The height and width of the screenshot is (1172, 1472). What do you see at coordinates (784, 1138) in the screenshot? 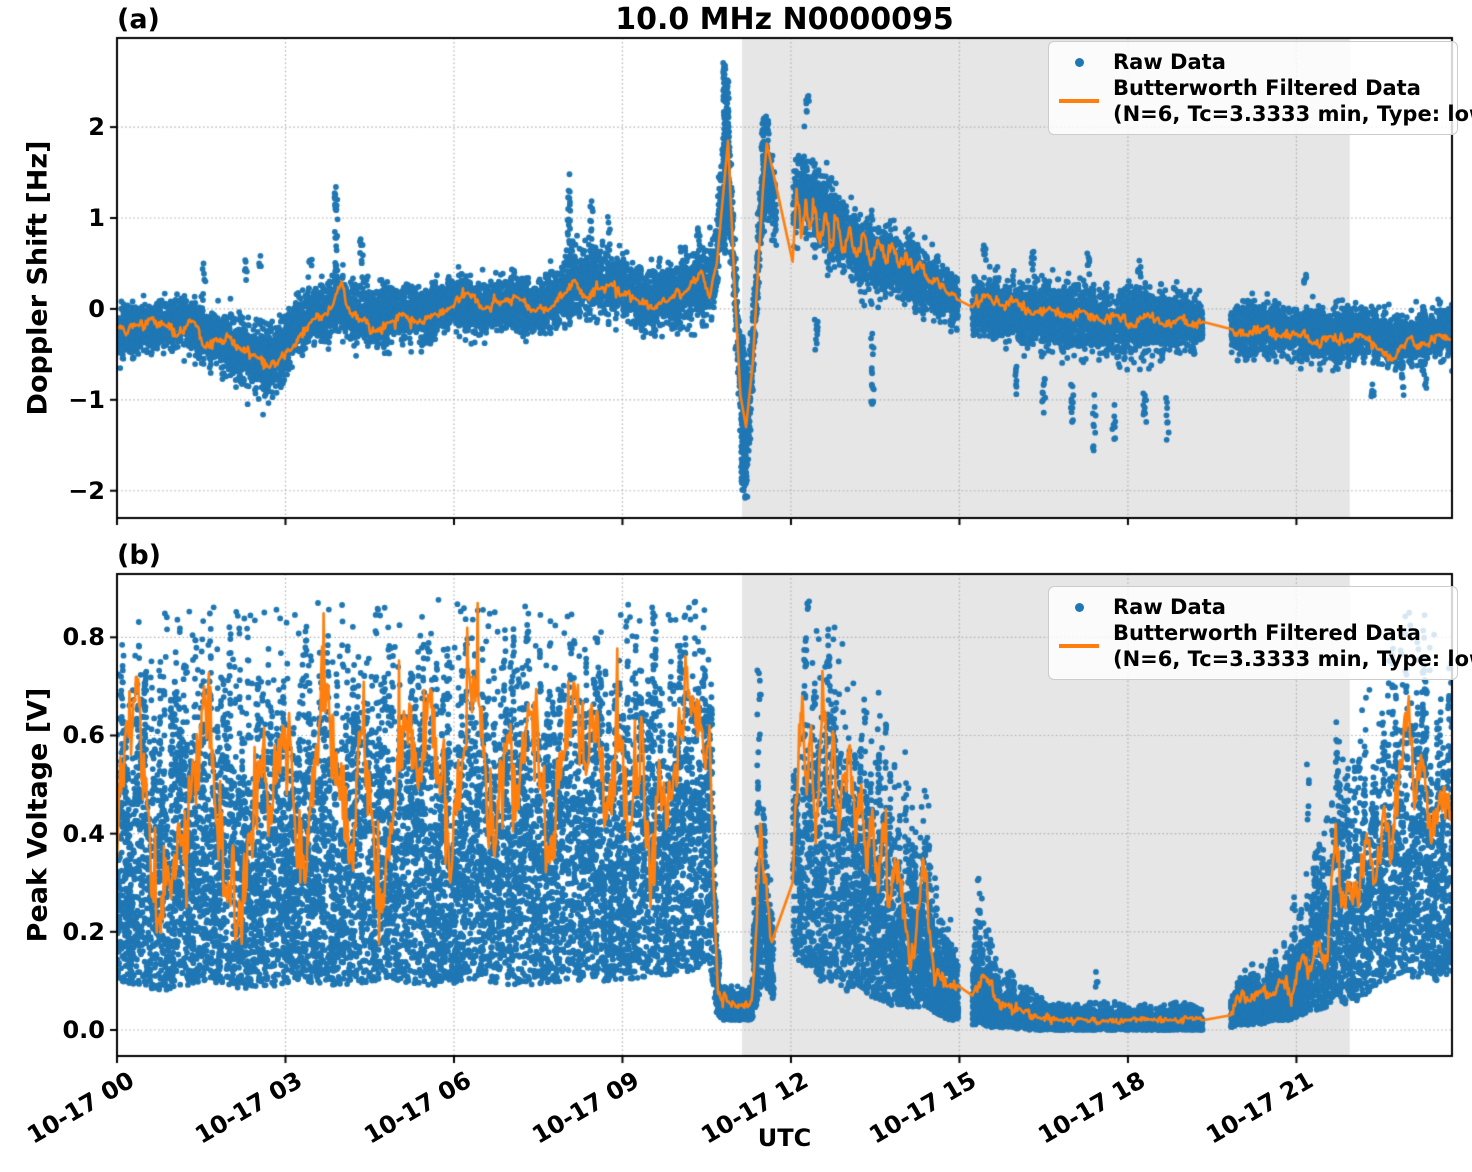
I see `x-axis-label: UTC` at bounding box center [784, 1138].